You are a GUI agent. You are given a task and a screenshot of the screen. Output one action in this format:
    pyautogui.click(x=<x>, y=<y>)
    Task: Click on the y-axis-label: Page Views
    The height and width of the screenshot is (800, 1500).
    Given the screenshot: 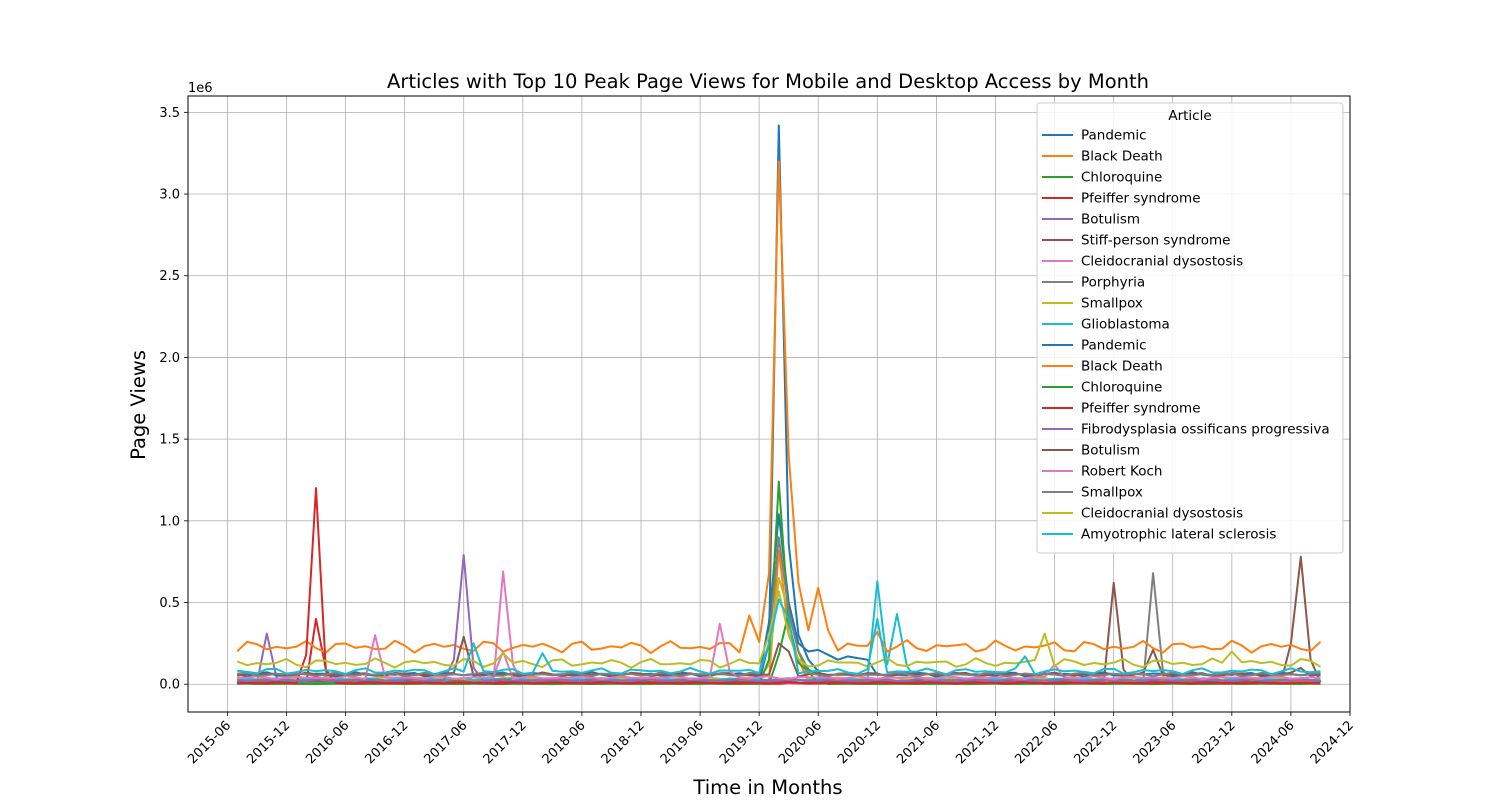 What is the action you would take?
    pyautogui.click(x=138, y=405)
    